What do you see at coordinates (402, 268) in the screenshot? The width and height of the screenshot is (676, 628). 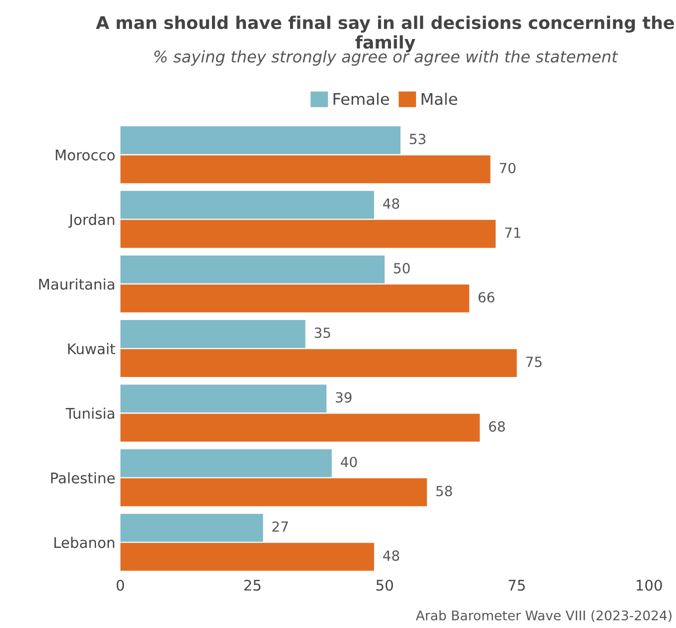 I see `data-label: 50` at bounding box center [402, 268].